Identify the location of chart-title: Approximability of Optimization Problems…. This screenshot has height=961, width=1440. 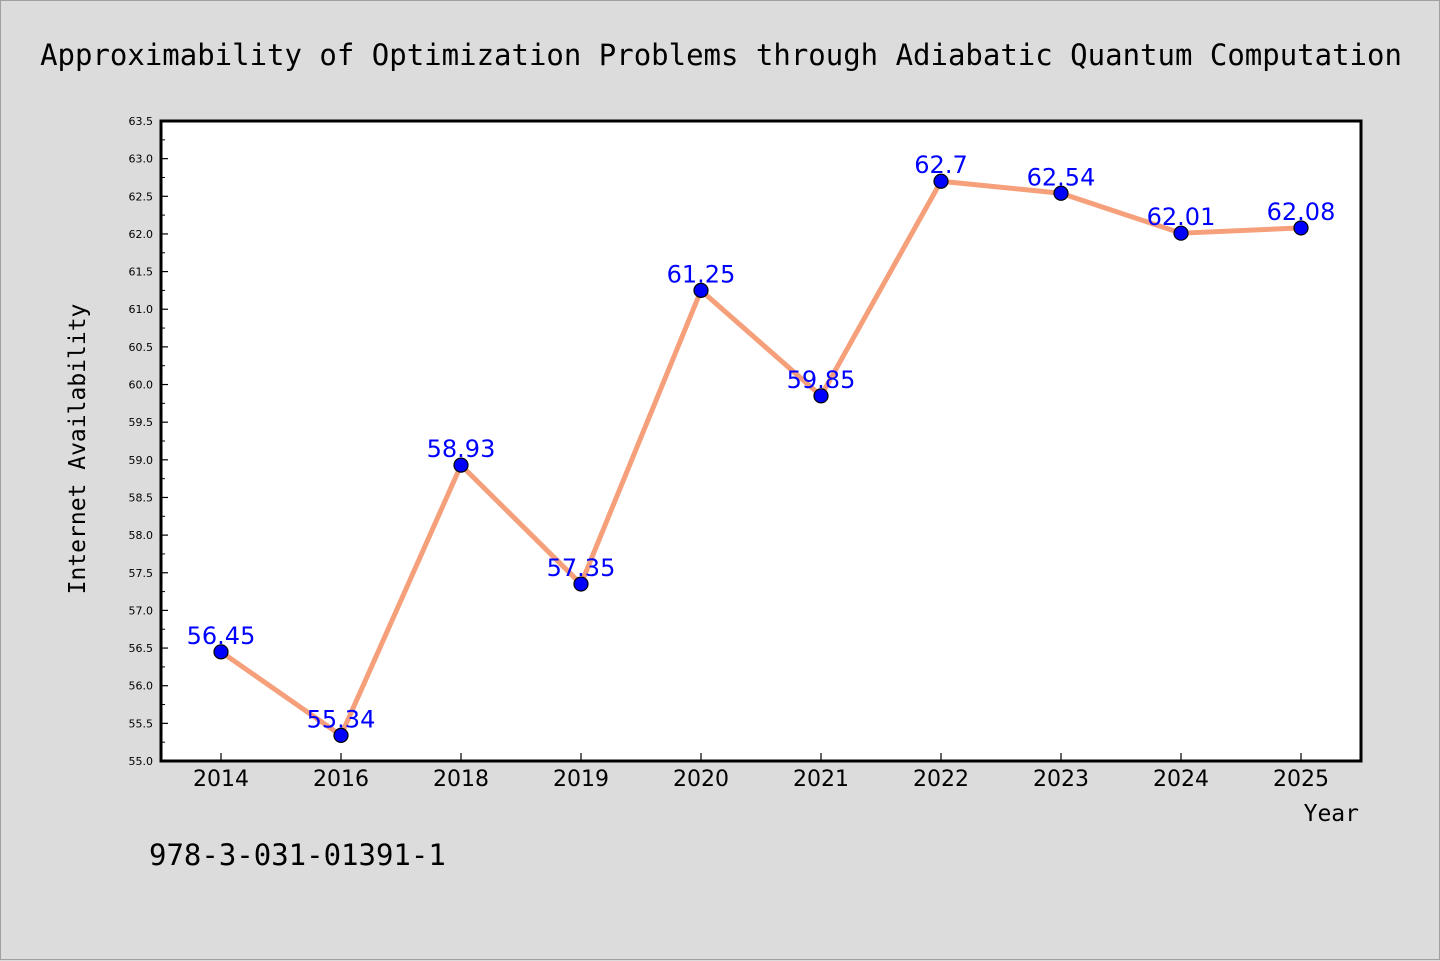
(721, 55).